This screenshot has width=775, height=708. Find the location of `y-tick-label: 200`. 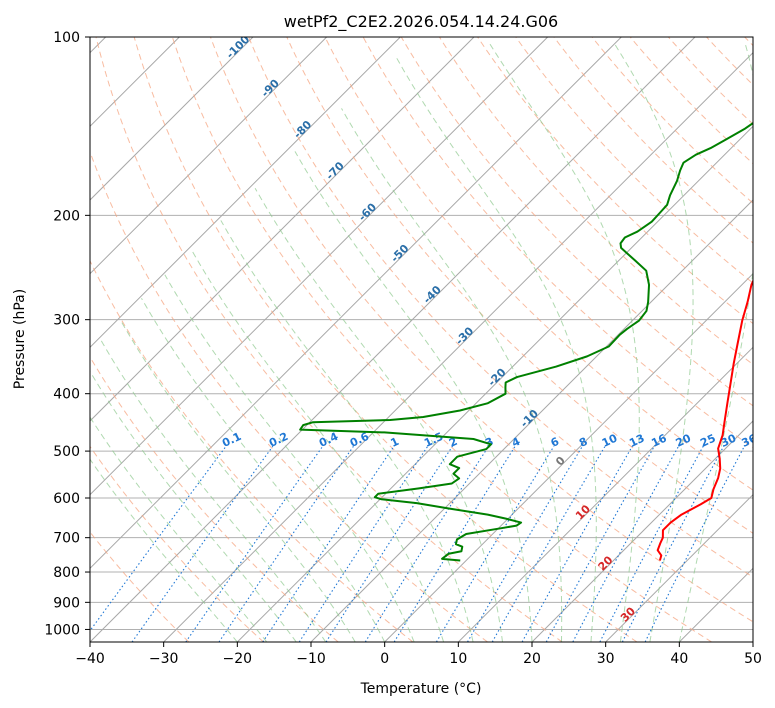

y-tick-label: 200 is located at coordinates (66, 216).